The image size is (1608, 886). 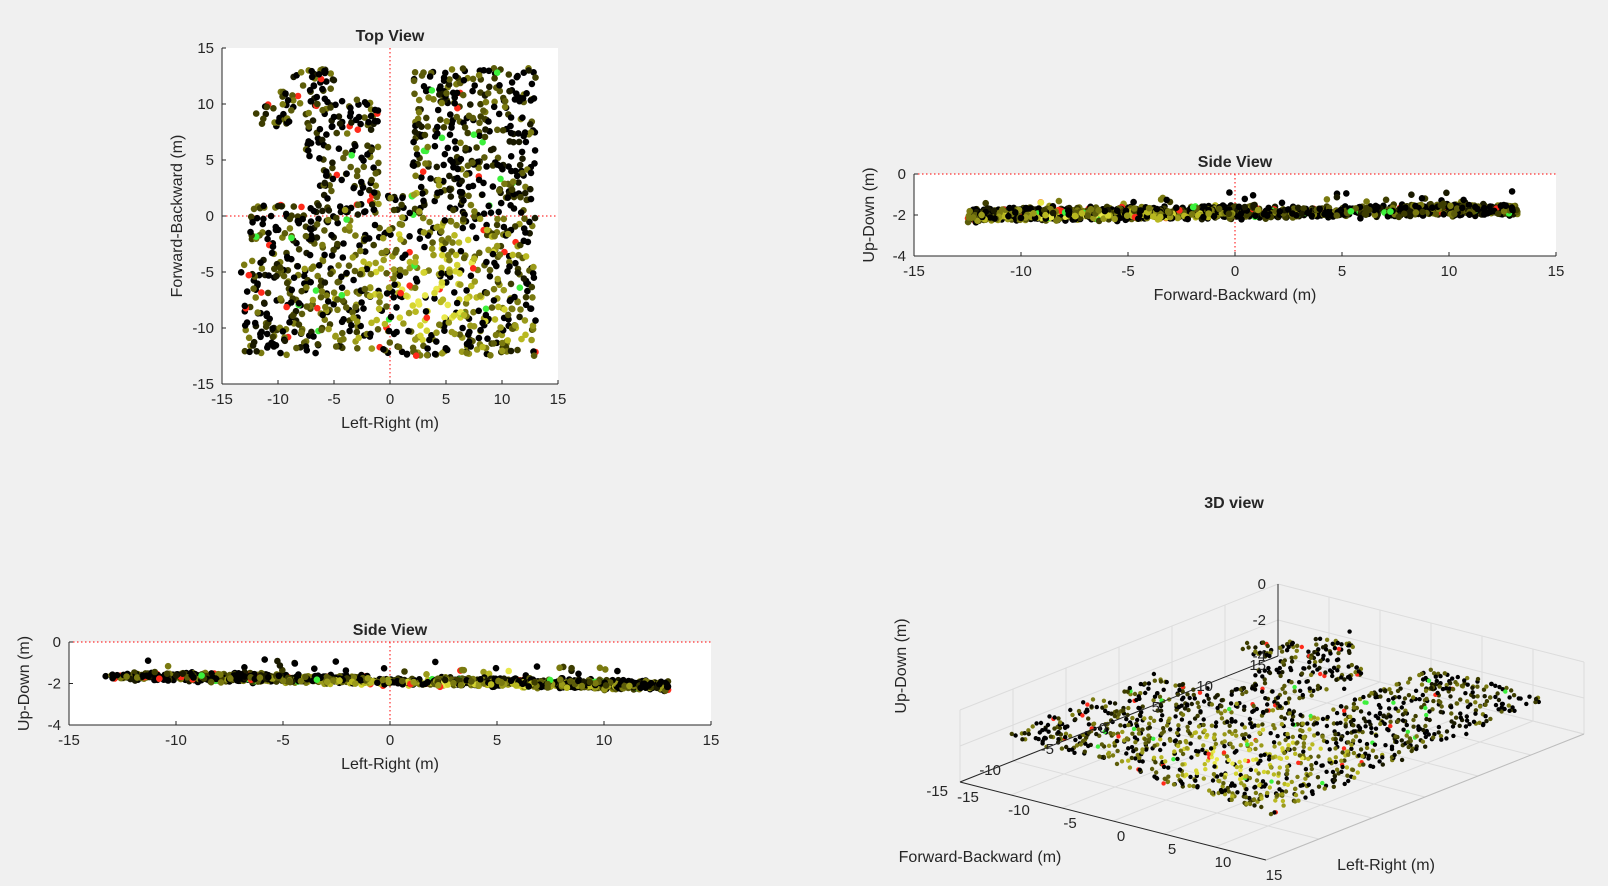 I want to click on y-axis-label: Up-Down (m), so click(x=24, y=683).